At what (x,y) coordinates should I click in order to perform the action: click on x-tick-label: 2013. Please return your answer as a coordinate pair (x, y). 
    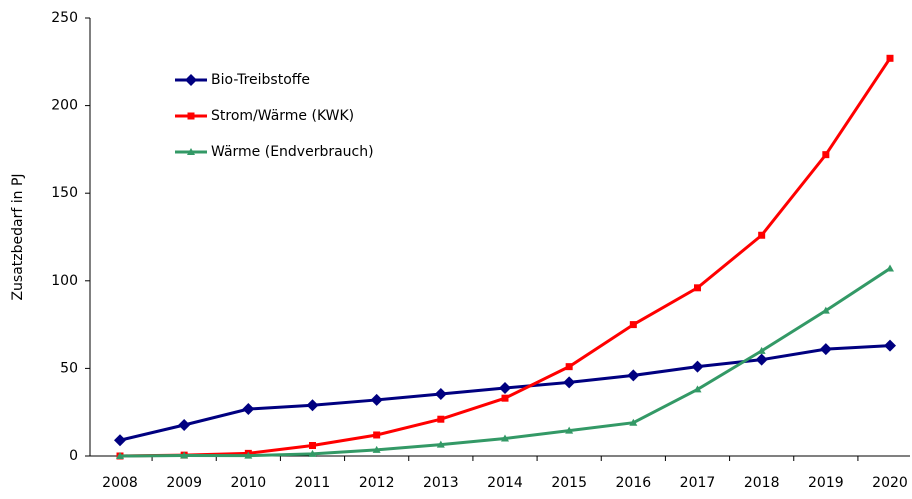
    Looking at the image, I should click on (441, 483).